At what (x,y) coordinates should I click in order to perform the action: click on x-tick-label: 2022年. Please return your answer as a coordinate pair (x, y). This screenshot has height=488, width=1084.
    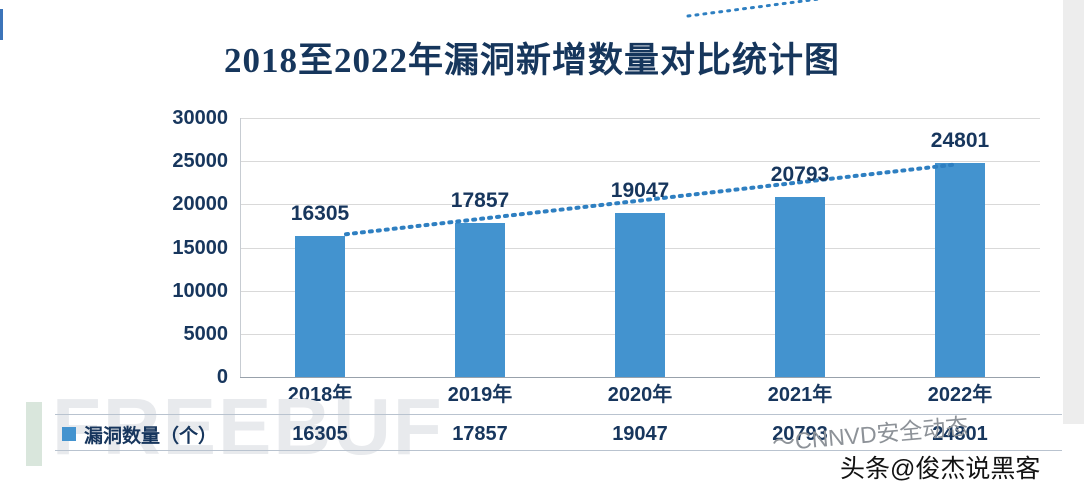
    Looking at the image, I should click on (960, 395).